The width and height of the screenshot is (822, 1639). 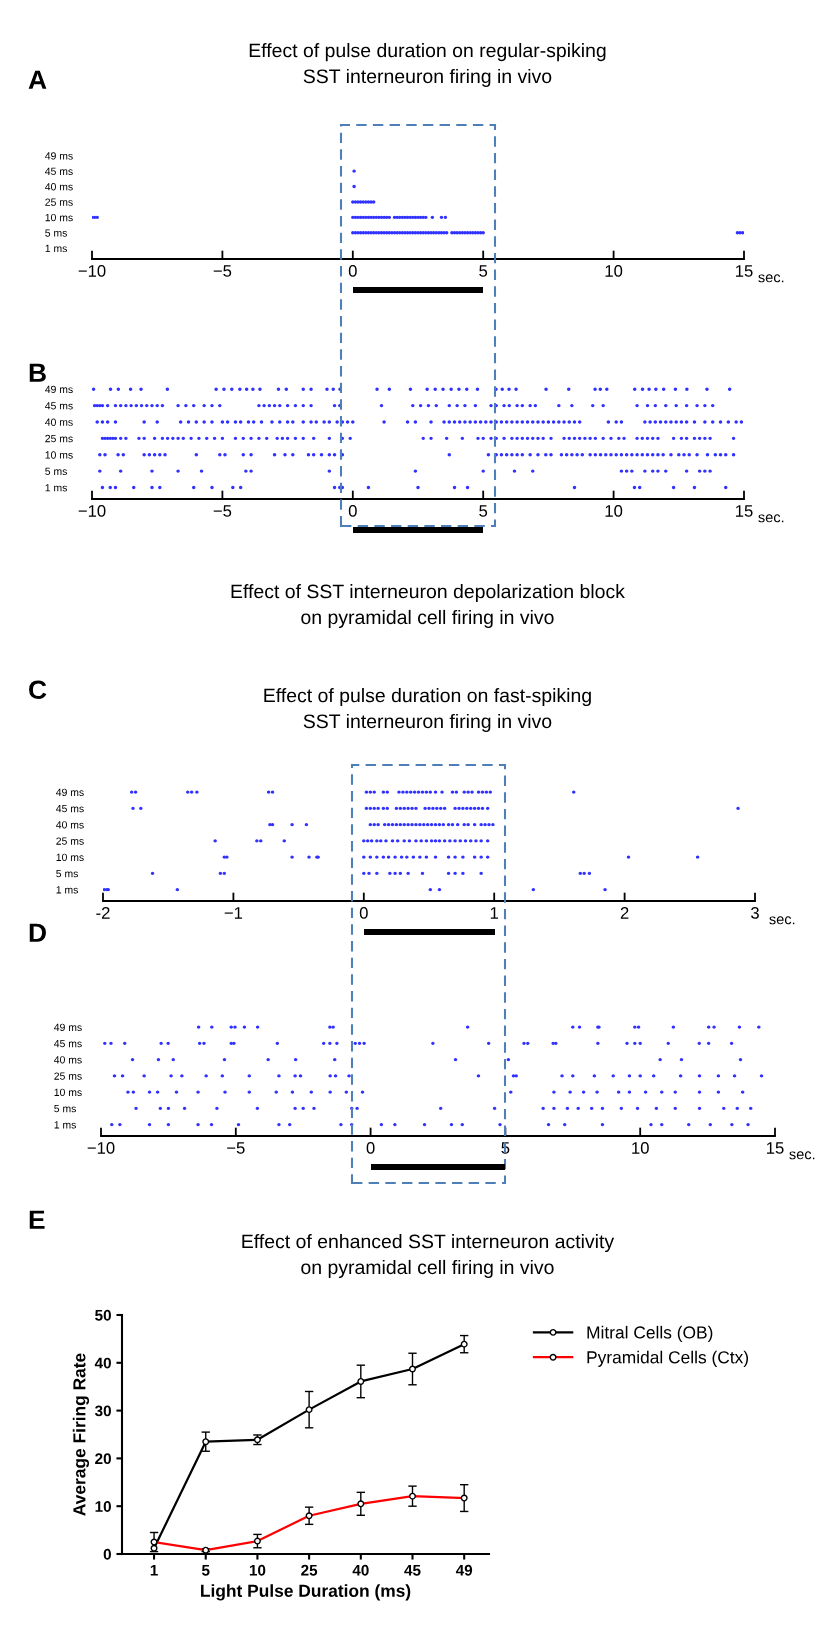 I want to click on text: D, so click(x=37, y=932).